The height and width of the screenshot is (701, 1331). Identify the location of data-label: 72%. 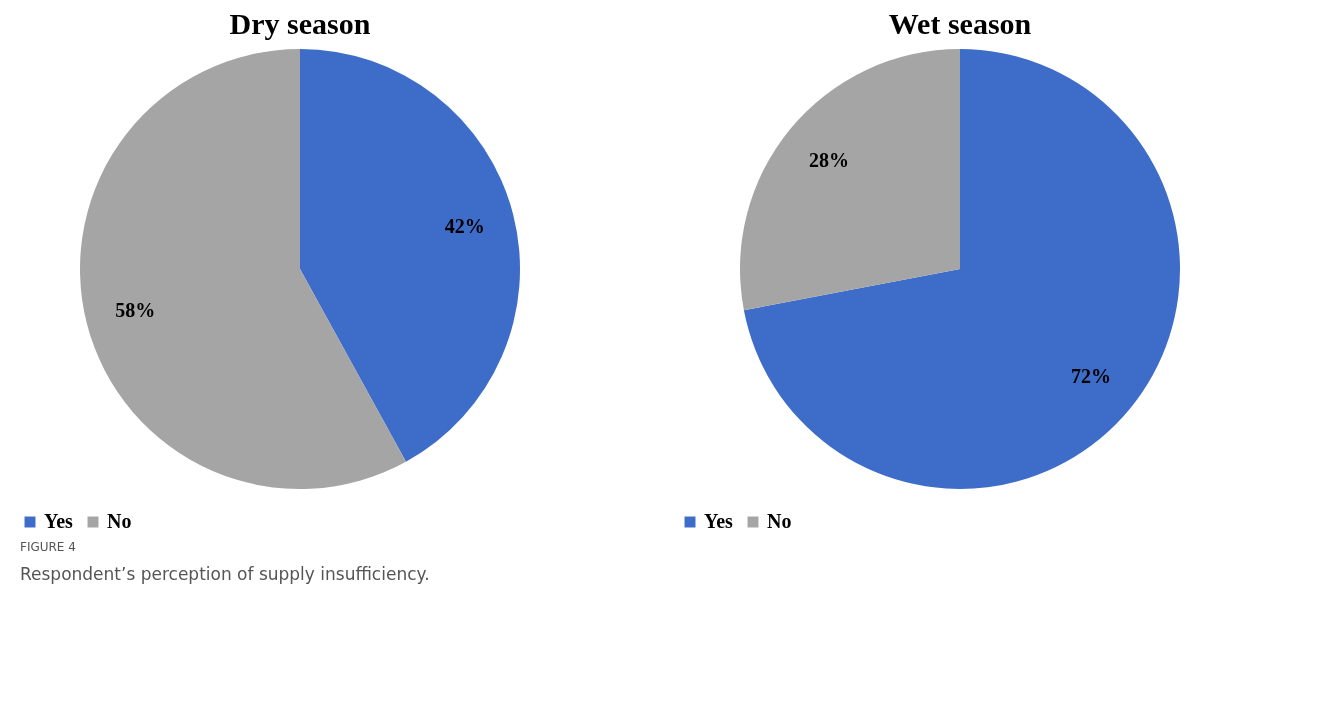
(1090, 376).